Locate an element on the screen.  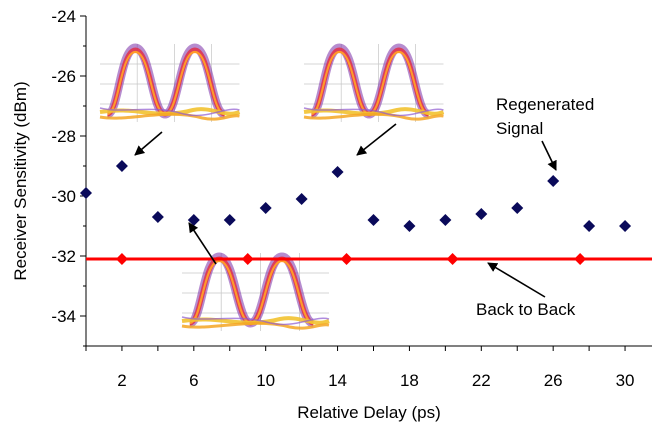
x-tick-label: 10 is located at coordinates (265, 380).